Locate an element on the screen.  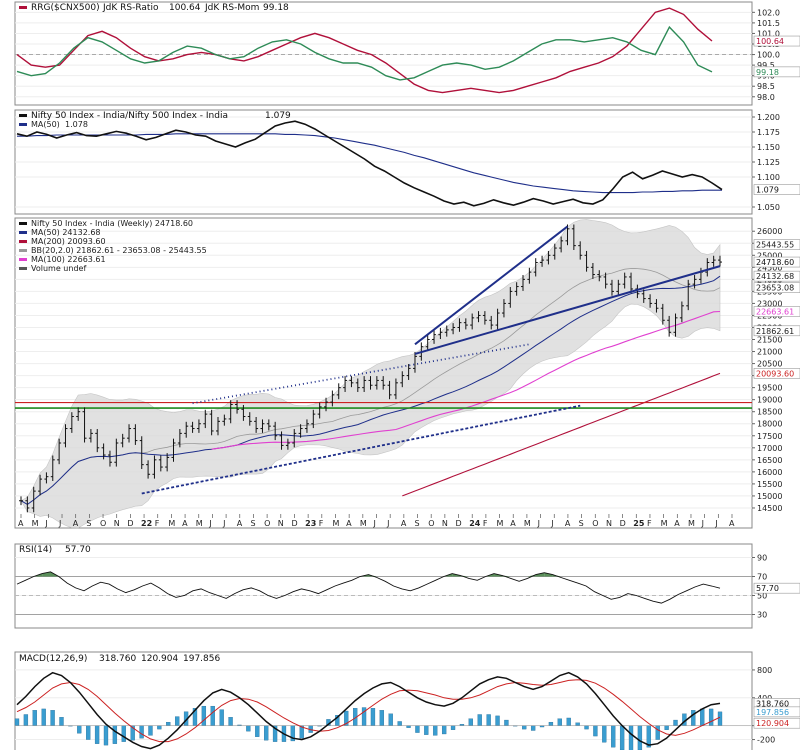
x-tick-label-49: M is located at coordinates (691, 523).